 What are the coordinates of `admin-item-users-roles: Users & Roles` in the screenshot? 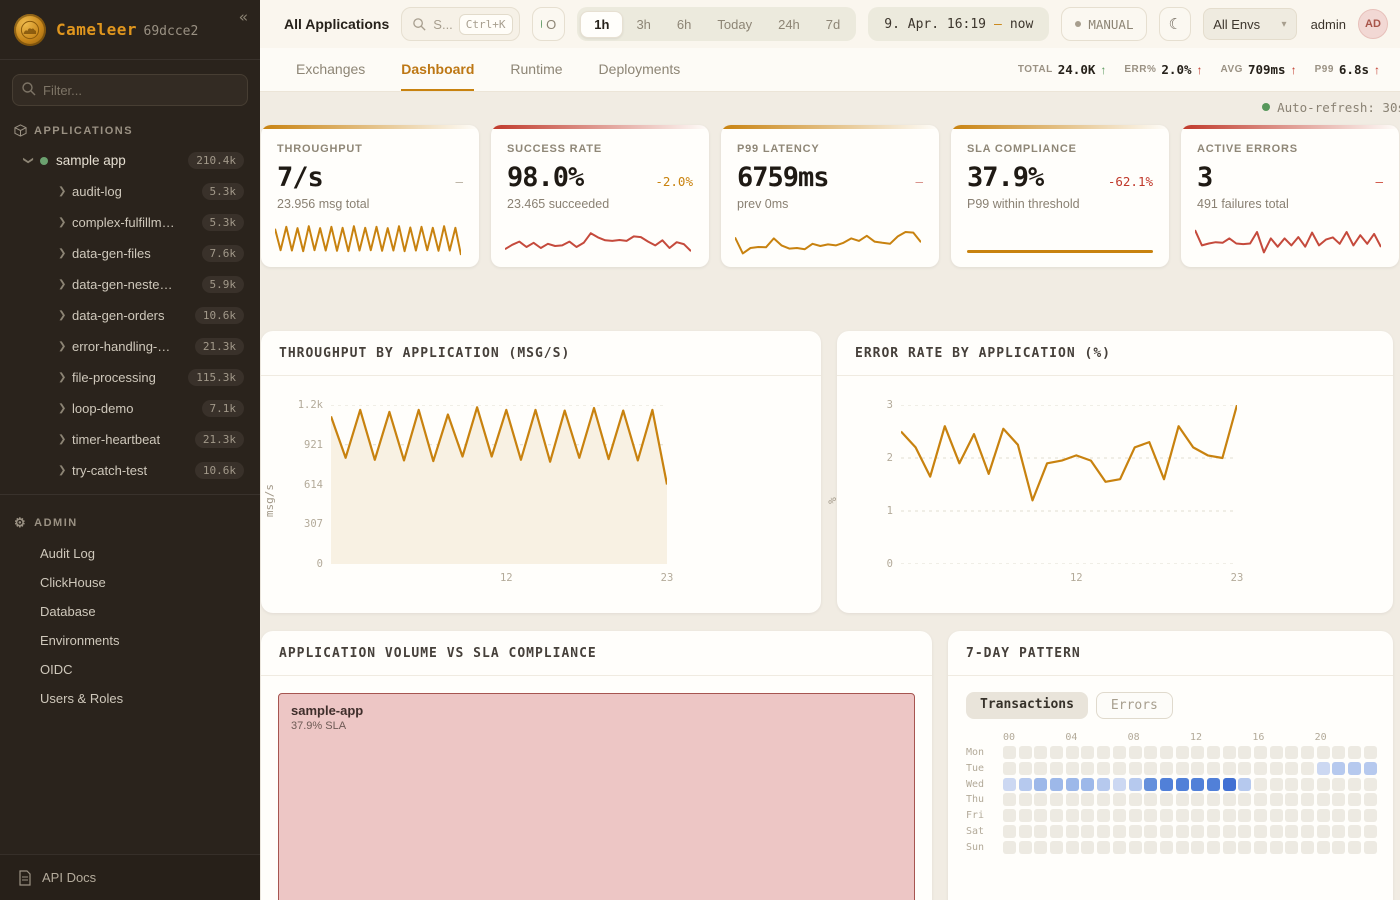 It's located at (82, 698).